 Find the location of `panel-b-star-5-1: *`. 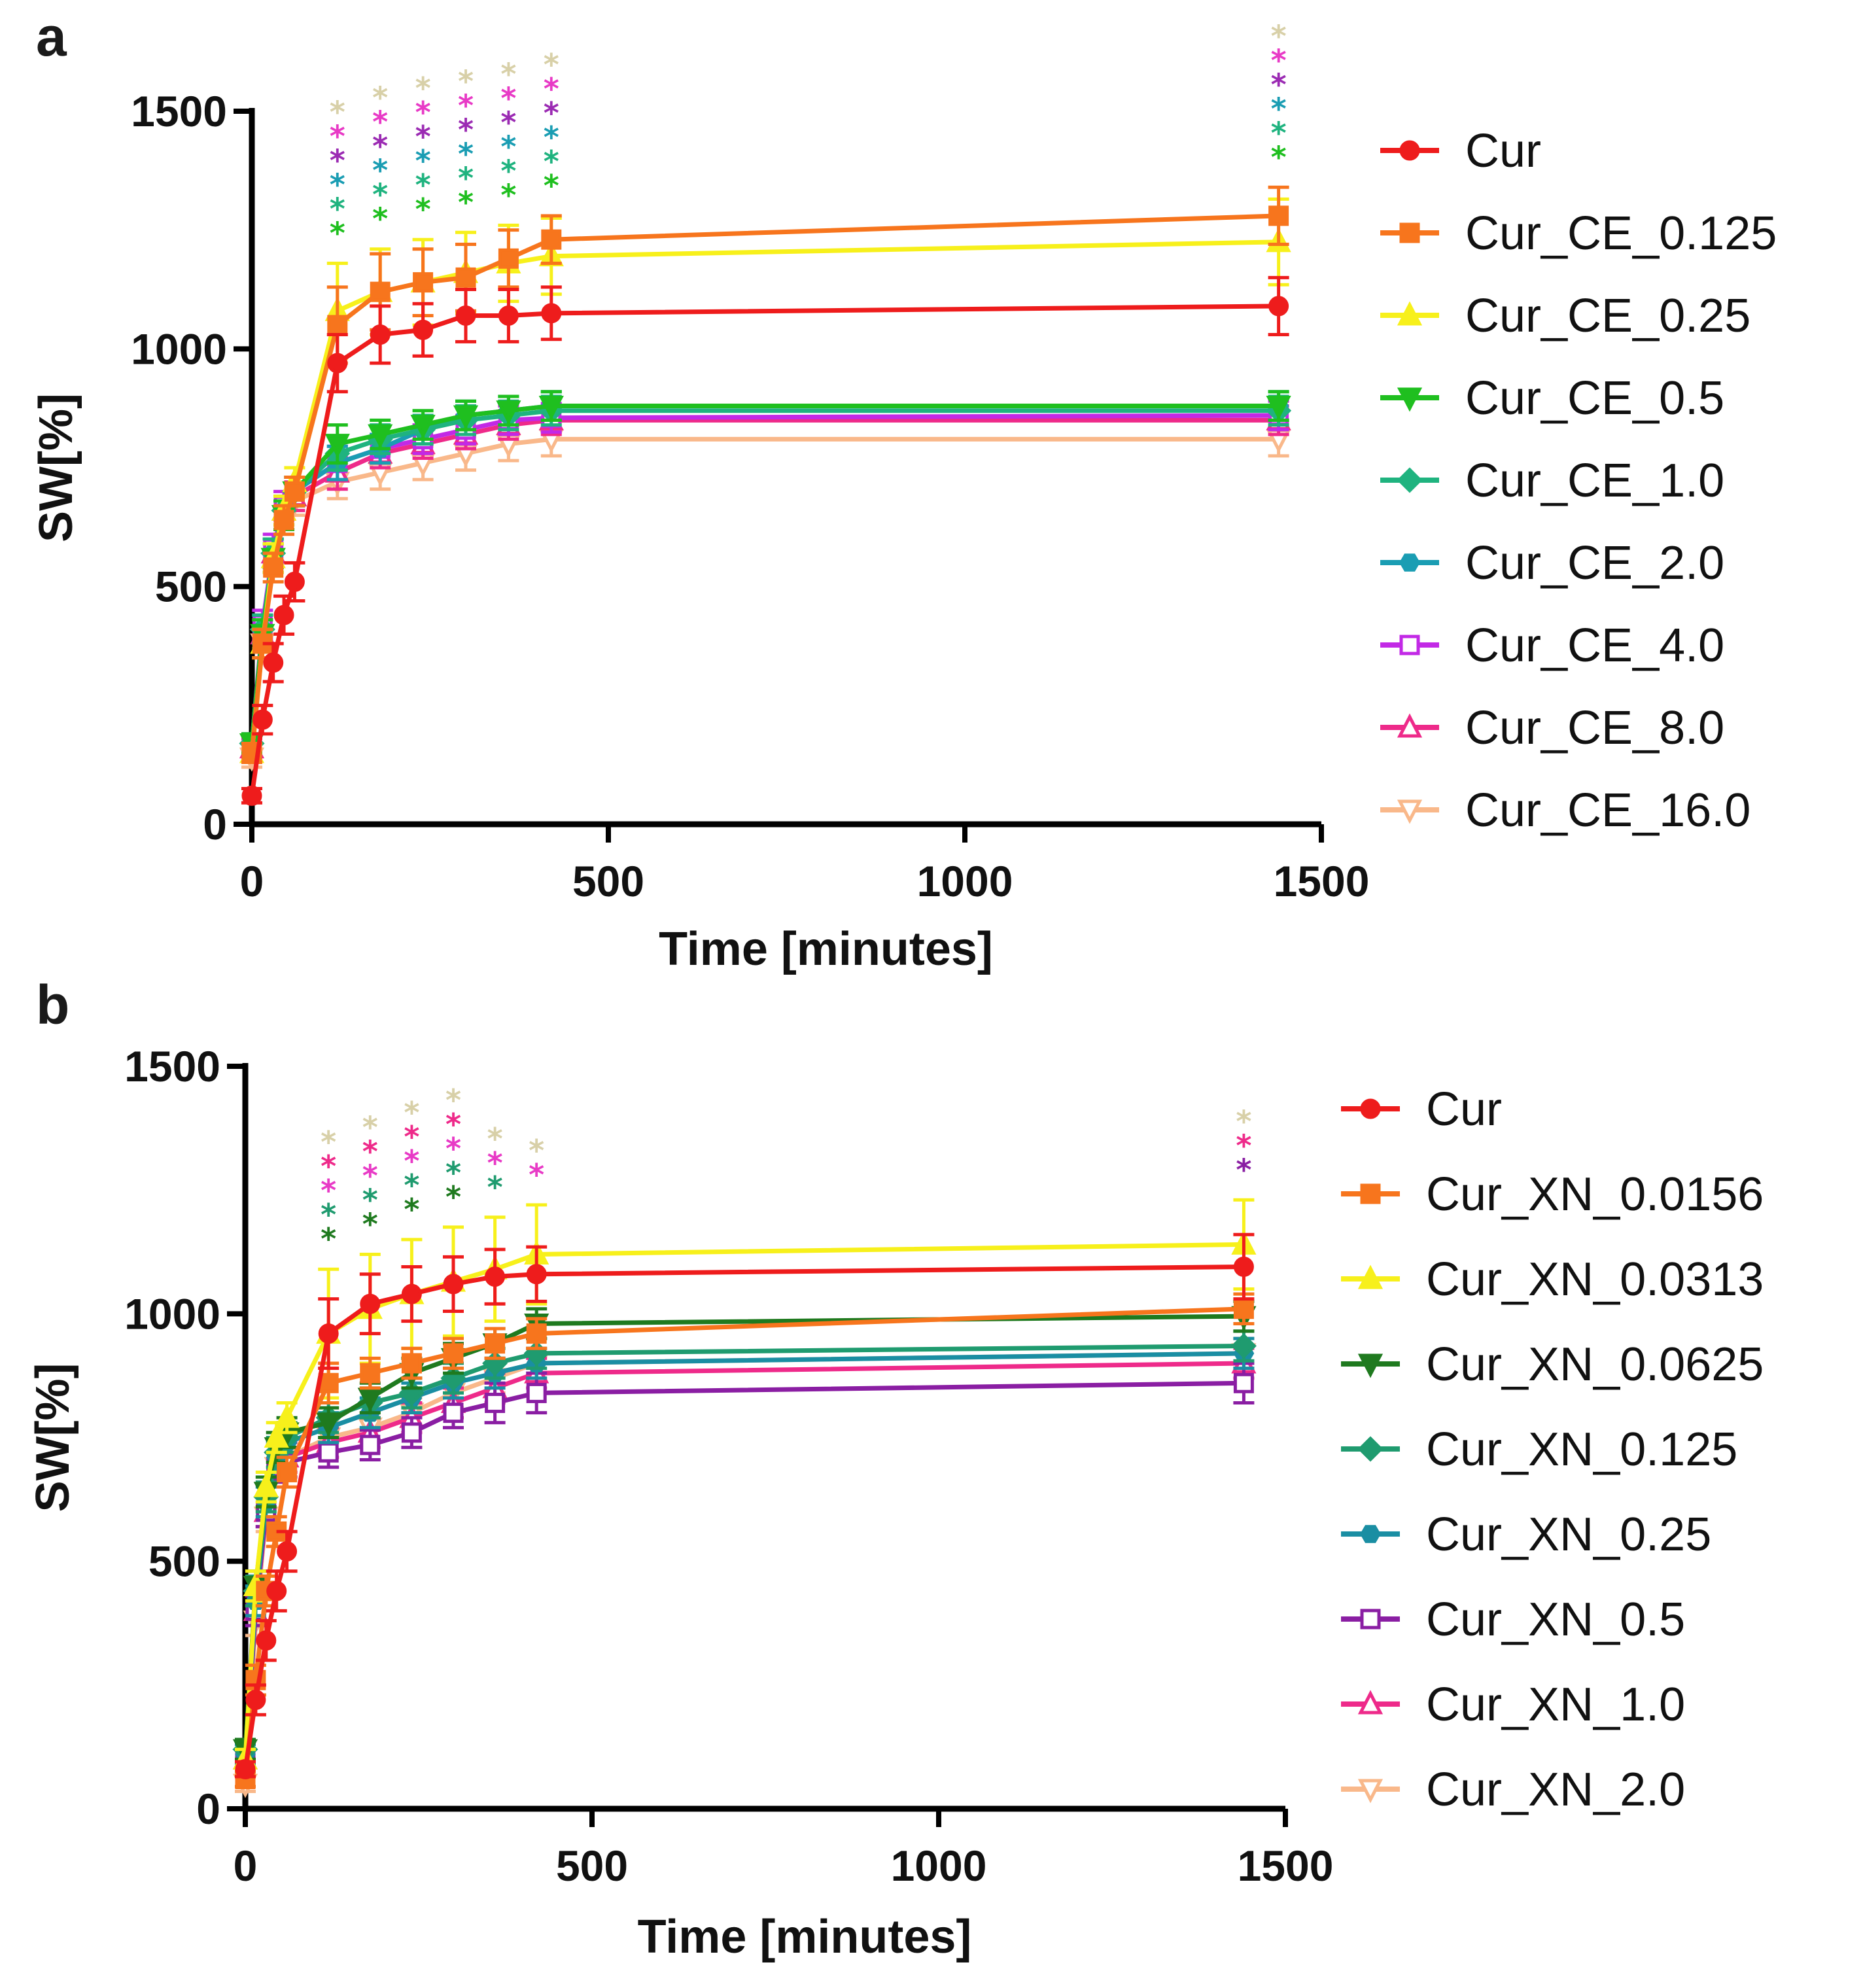

panel-b-star-5-1: * is located at coordinates (536, 1151).